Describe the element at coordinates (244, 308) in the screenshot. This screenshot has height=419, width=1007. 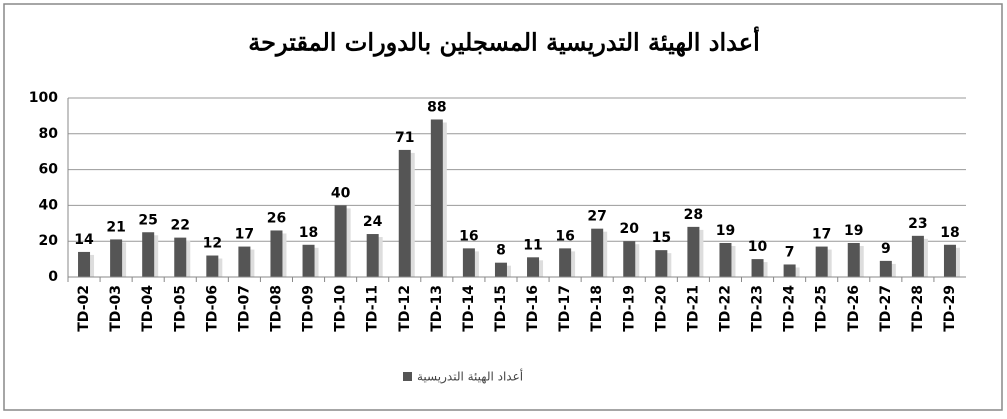
I see `x-tick-label: TD-07` at that location.